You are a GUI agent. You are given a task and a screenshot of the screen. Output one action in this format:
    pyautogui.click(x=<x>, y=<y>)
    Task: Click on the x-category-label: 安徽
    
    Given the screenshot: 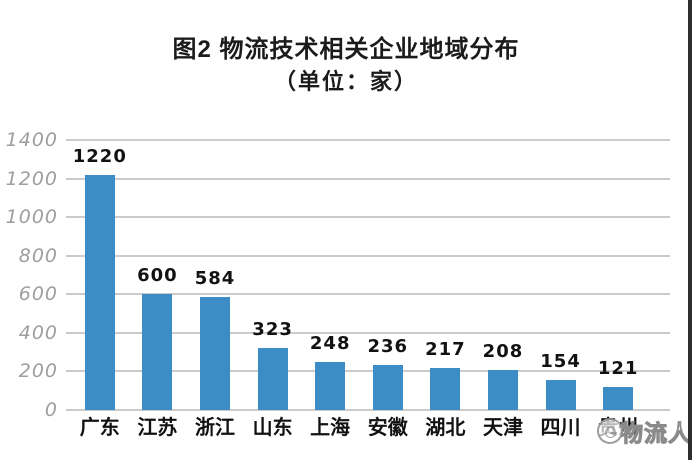 What is the action you would take?
    pyautogui.click(x=387, y=428)
    